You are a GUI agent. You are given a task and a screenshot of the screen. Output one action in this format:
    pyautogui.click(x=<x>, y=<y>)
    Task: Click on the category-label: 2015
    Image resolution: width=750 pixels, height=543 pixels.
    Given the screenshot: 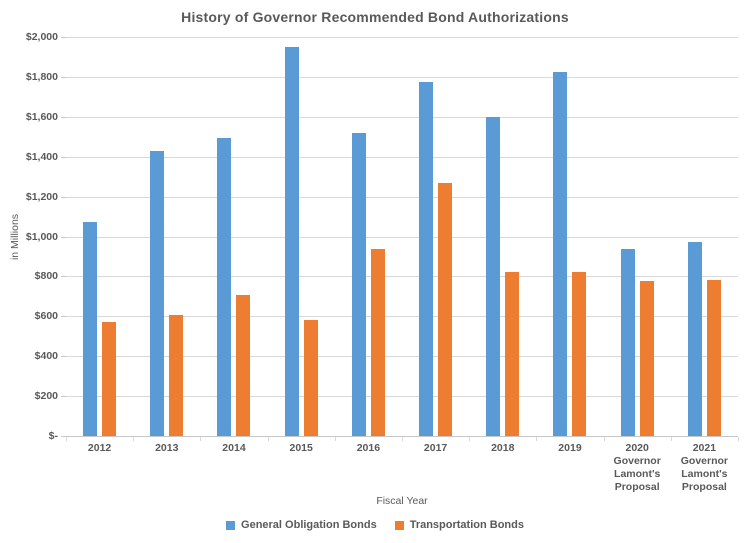 What is the action you would take?
    pyautogui.click(x=301, y=448)
    